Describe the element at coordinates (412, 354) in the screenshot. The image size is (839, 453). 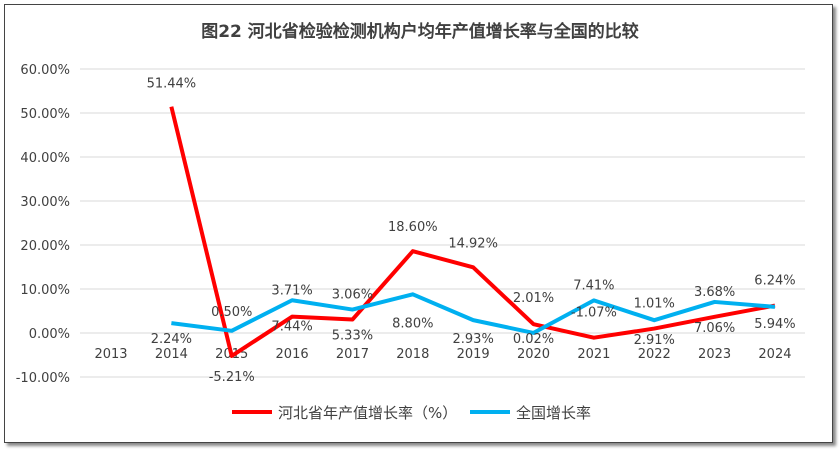
I see `x-tick-label: 2018` at that location.